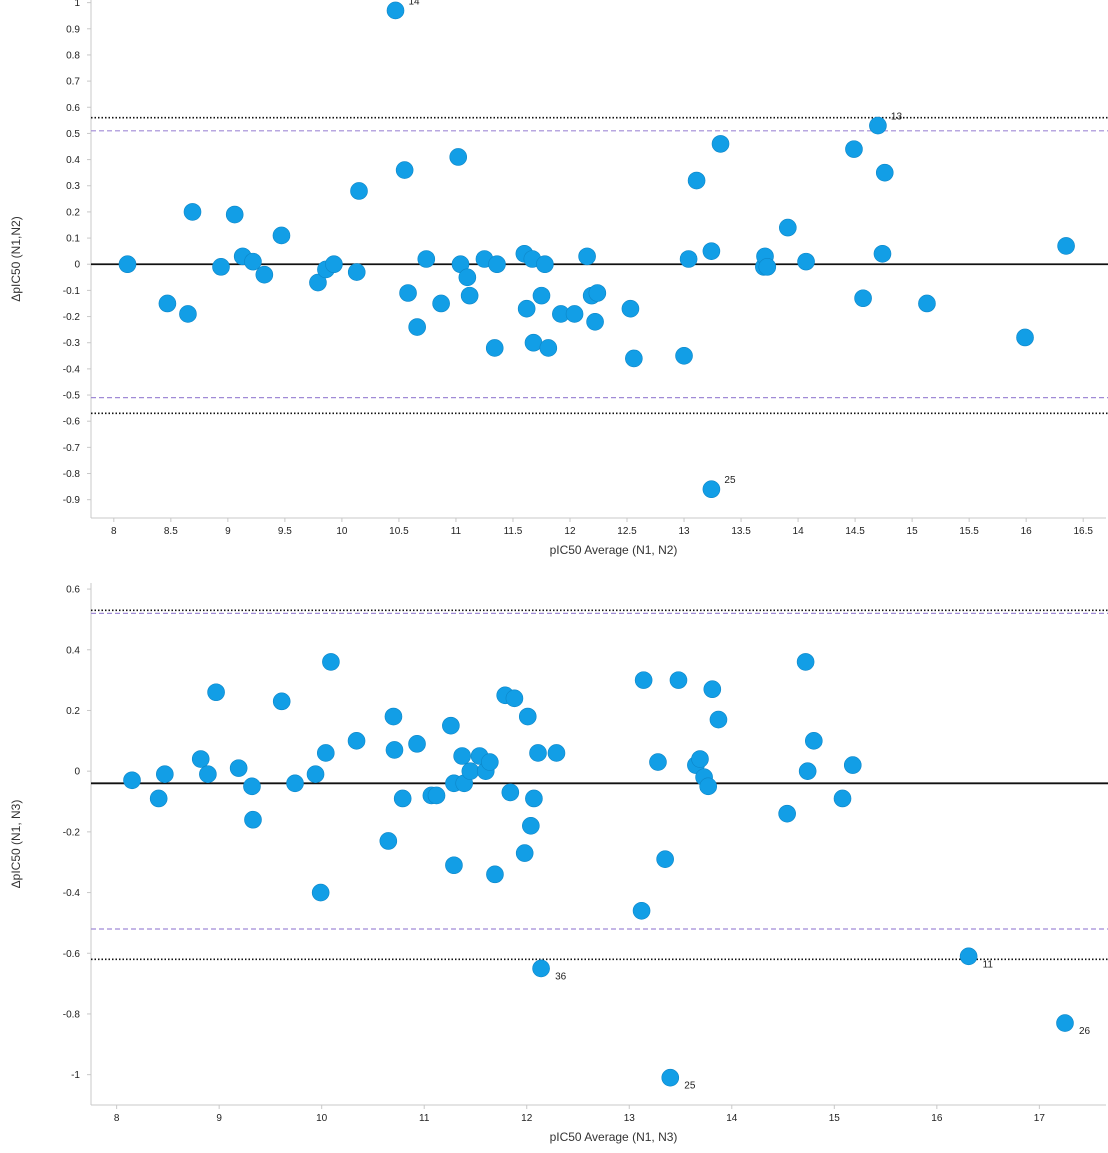  What do you see at coordinates (1085, 1031) in the screenshot?
I see `data-point-label: 26` at bounding box center [1085, 1031].